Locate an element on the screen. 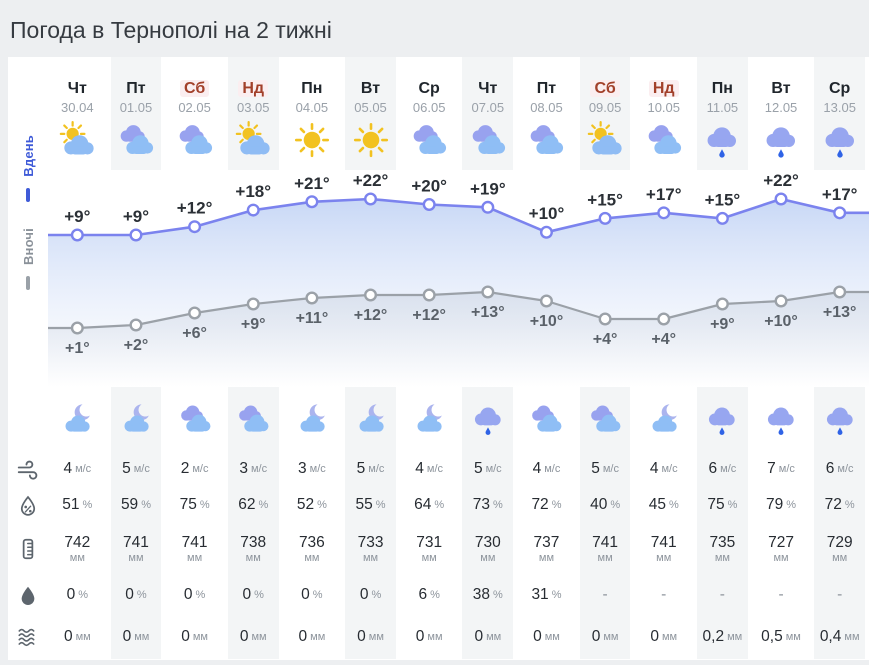 Image resolution: width=869 pixels, height=665 pixels. sun-cloud-icon is located at coordinates (77, 140).